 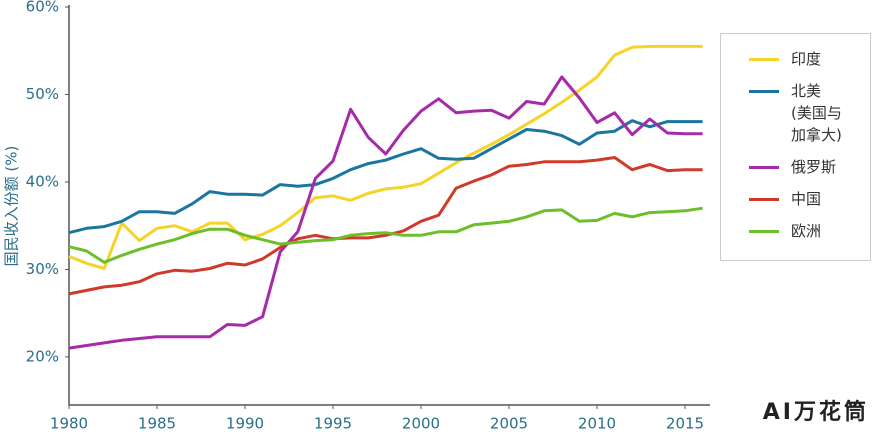 What do you see at coordinates (245, 423) in the screenshot?
I see `x-tick-label: 1990` at bounding box center [245, 423].